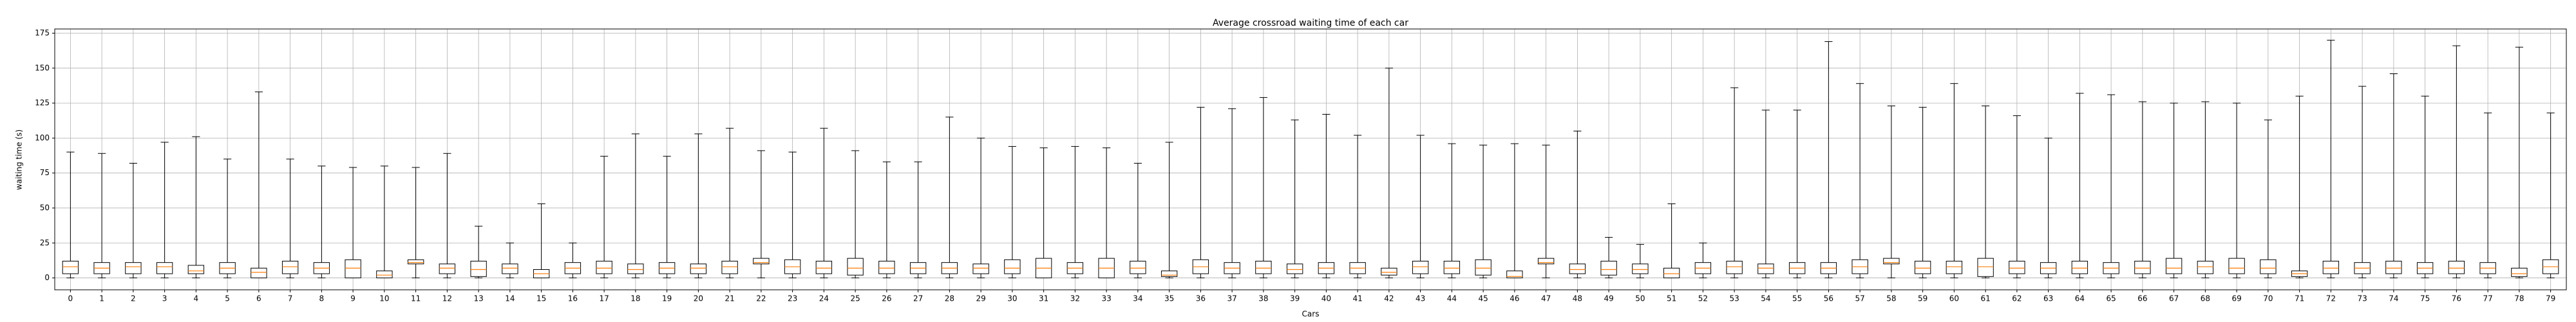  I want to click on x-tick-label: 74, so click(2394, 298).